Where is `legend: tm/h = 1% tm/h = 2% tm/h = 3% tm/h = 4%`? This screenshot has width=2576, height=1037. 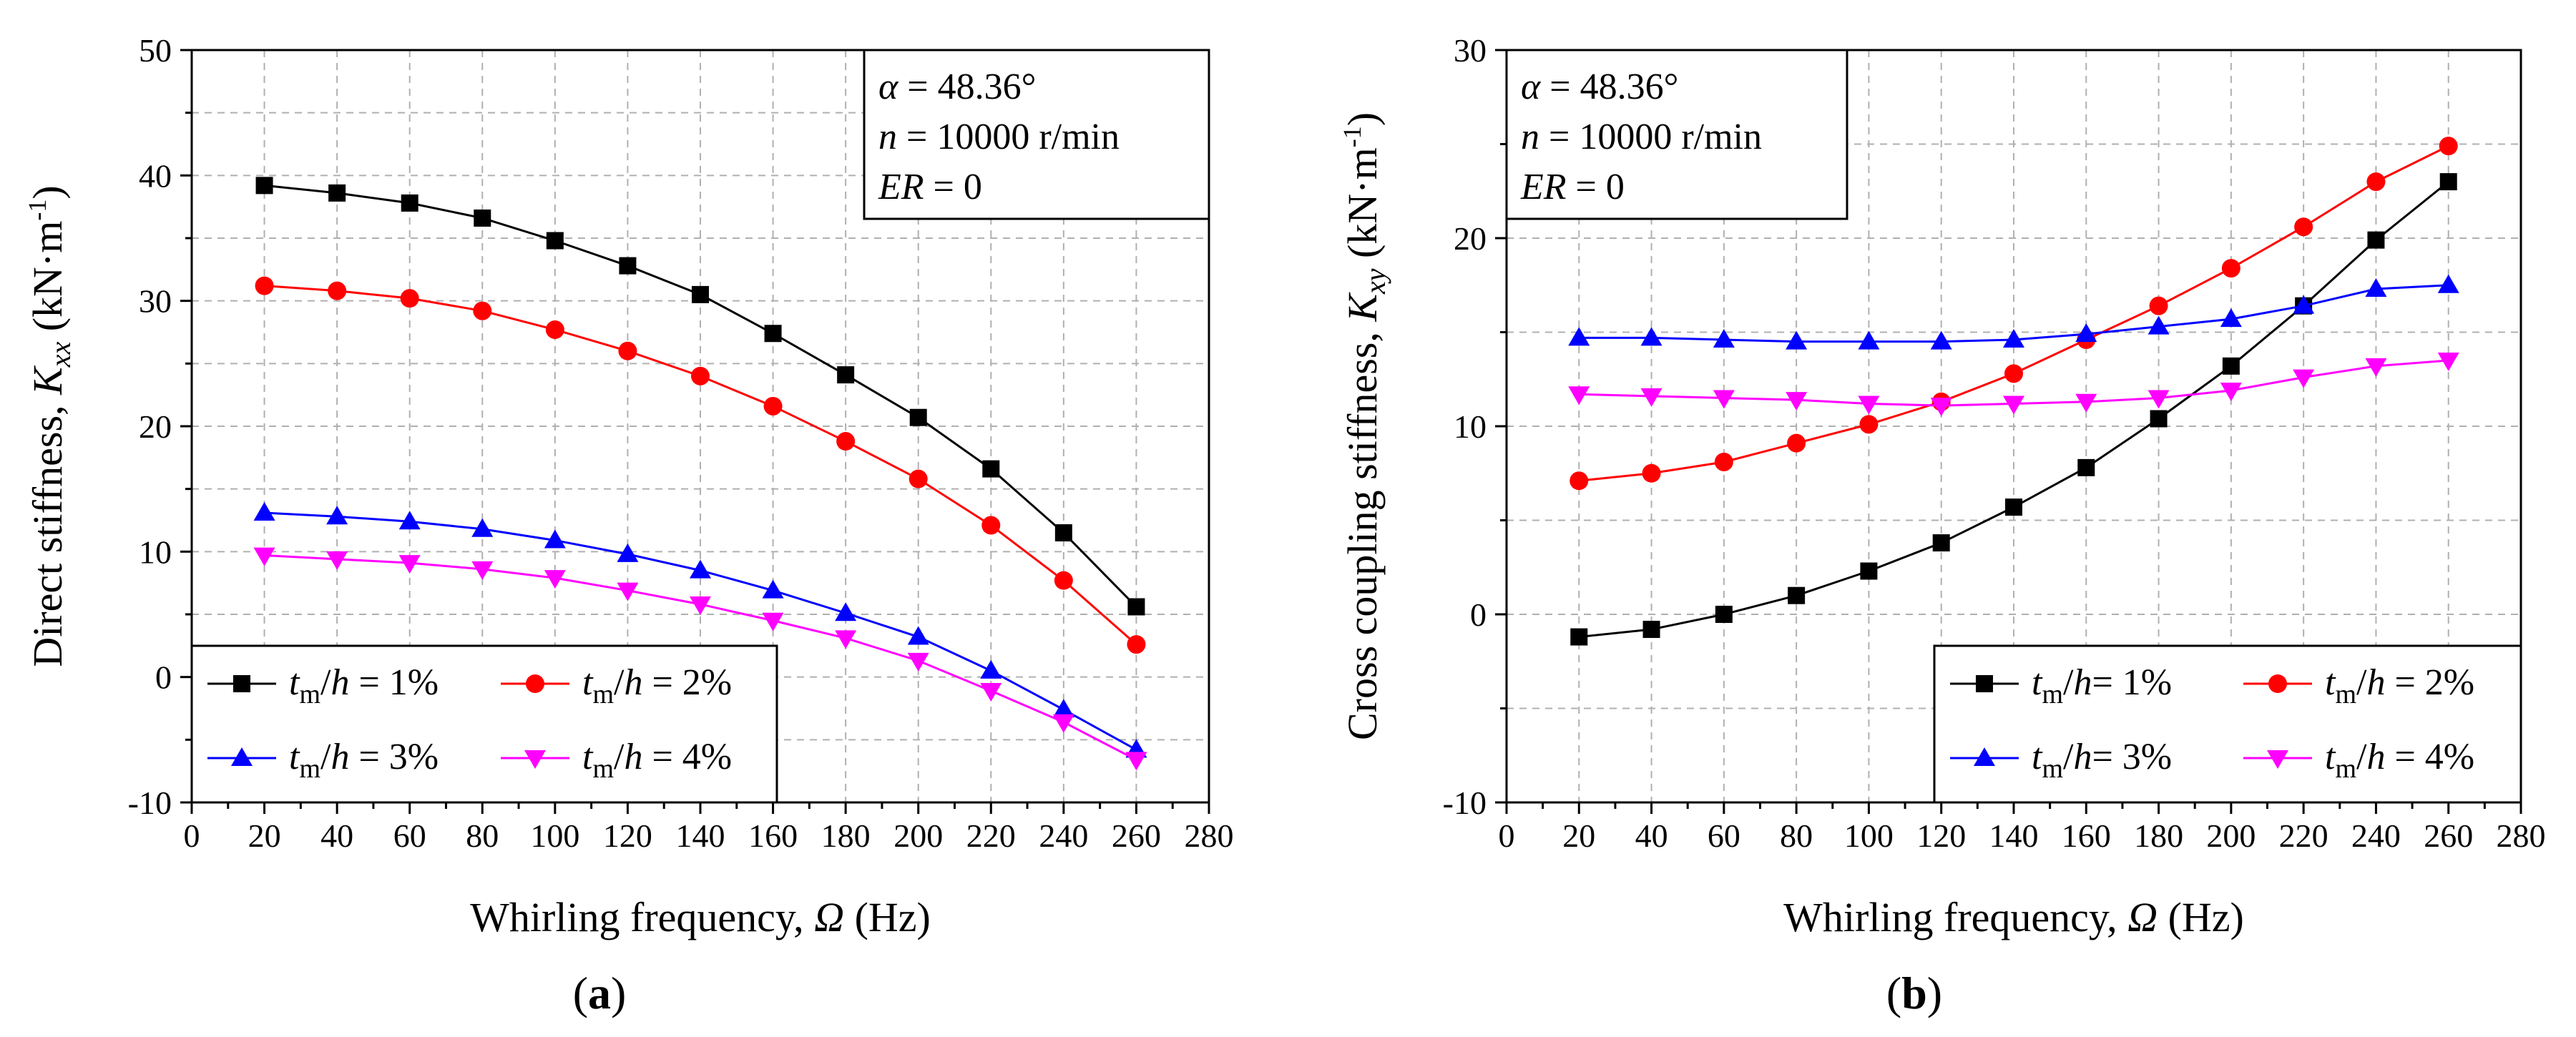 legend: tm/h = 1% tm/h = 2% tm/h = 3% tm/h = 4% is located at coordinates (484, 724).